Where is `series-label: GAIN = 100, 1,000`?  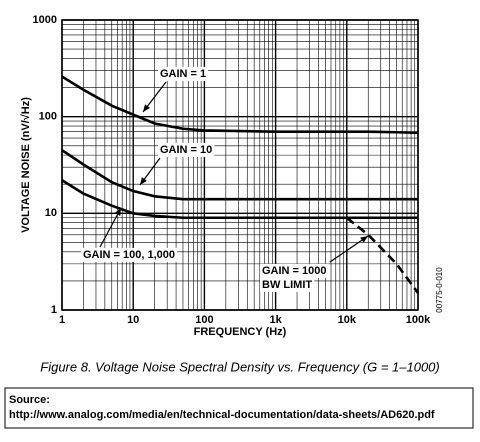 series-label: GAIN = 100, 1,000 is located at coordinates (129, 255).